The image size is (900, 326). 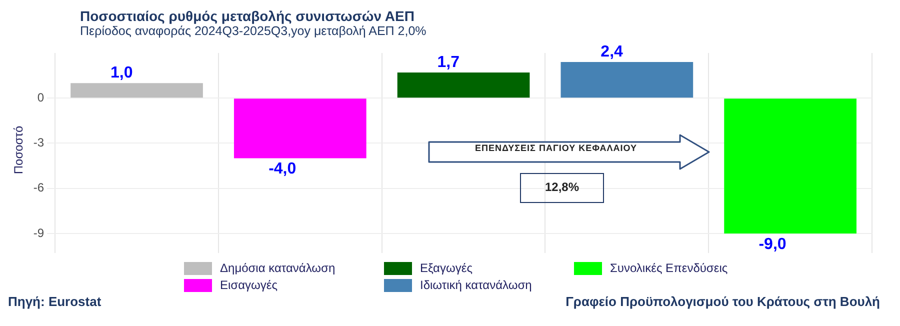 I want to click on data-label: -4,0, so click(x=282, y=169).